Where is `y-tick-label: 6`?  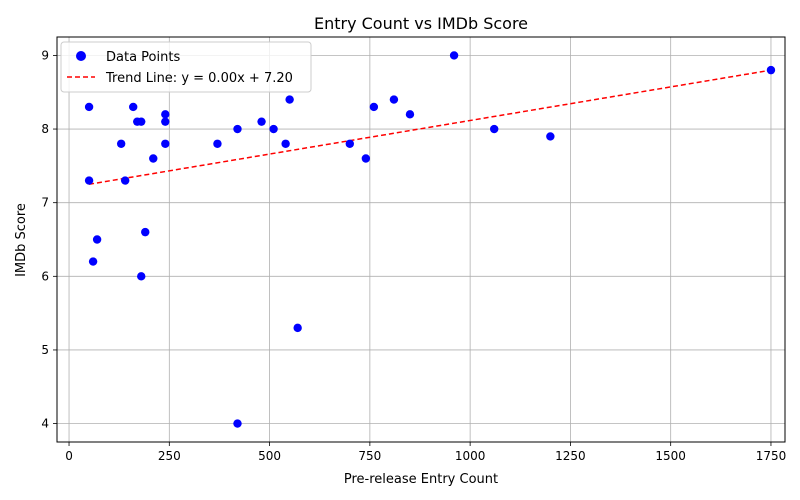
y-tick-label: 6 is located at coordinates (45, 276).